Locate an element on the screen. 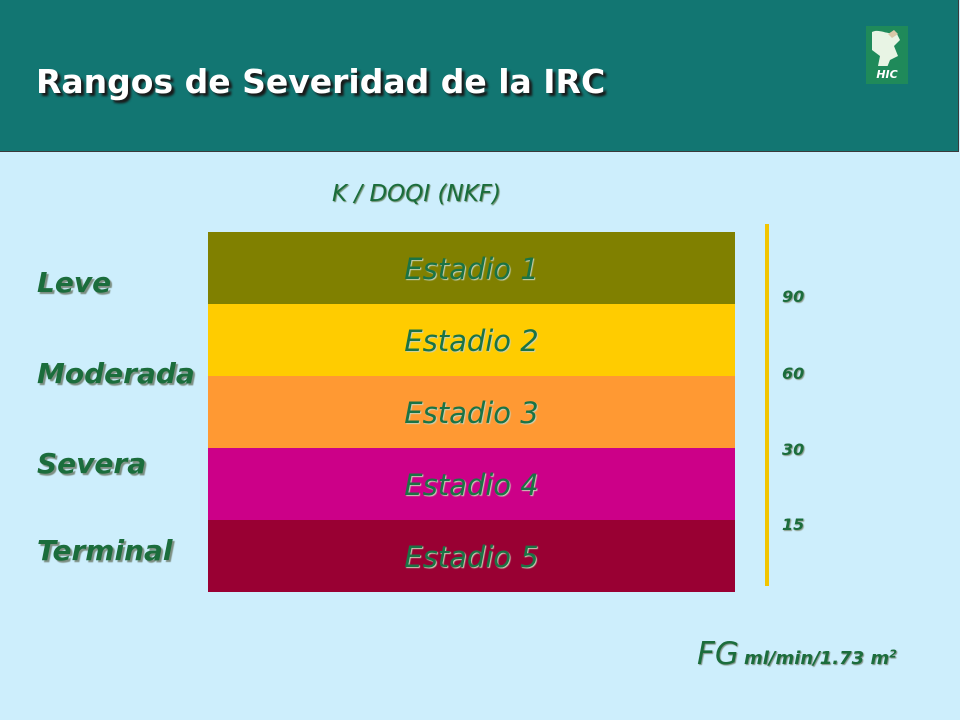 This screenshot has height=720, width=960. stage-block-5: Estadio 5 is located at coordinates (471, 556).